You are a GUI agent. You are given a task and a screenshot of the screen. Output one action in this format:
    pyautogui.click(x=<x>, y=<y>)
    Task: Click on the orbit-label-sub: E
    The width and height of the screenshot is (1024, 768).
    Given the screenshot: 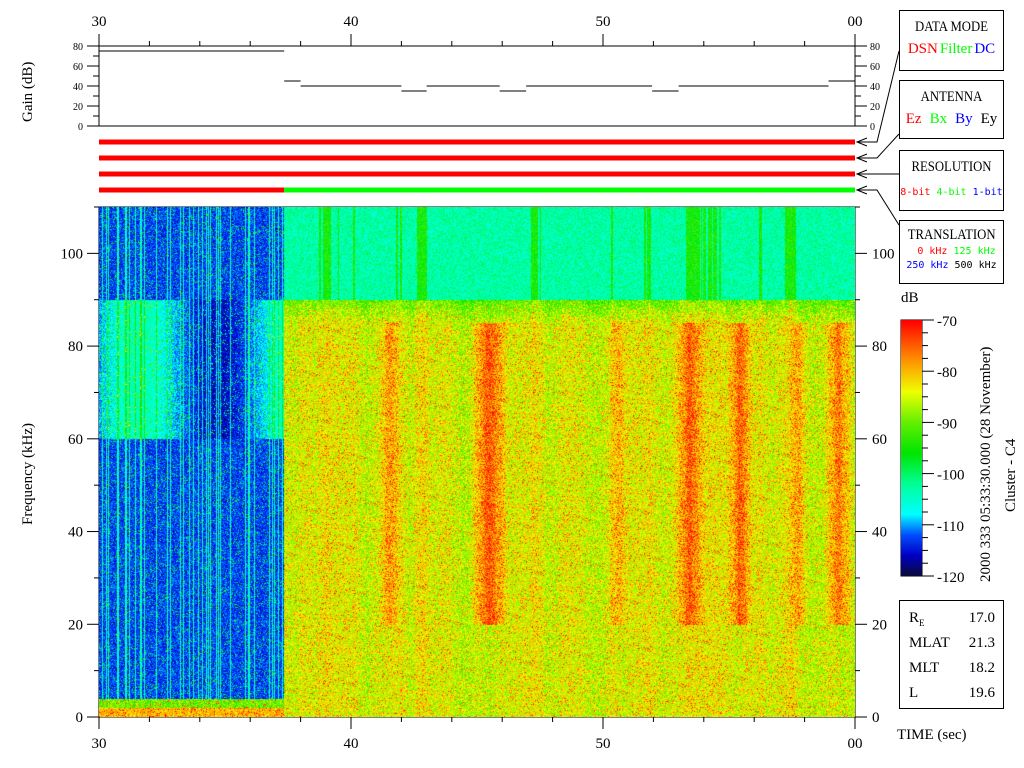 What is the action you would take?
    pyautogui.click(x=922, y=623)
    